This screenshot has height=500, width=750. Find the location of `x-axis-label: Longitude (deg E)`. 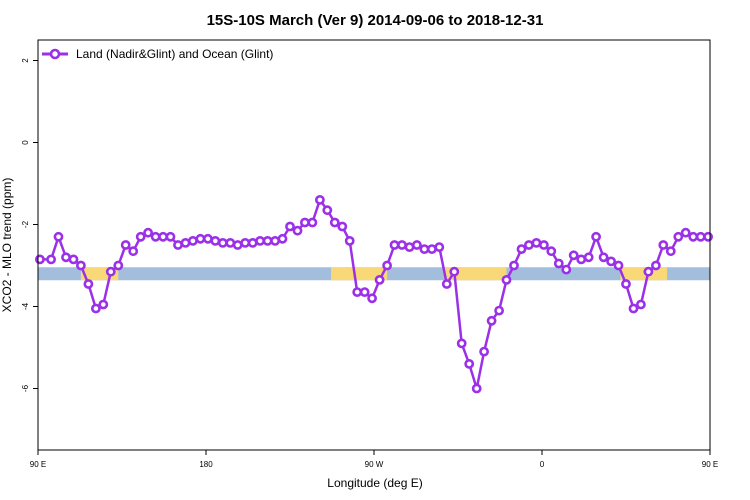

x-axis-label: Longitude (deg E) is located at coordinates (374, 483).